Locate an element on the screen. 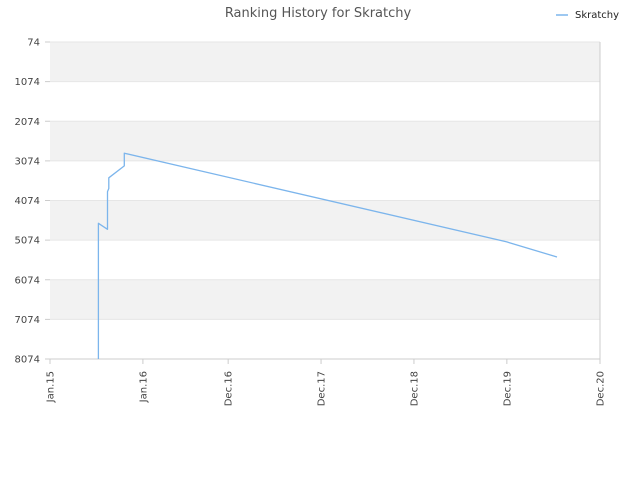 The height and width of the screenshot is (480, 640). x-tick-label: Dec.17 is located at coordinates (322, 388).